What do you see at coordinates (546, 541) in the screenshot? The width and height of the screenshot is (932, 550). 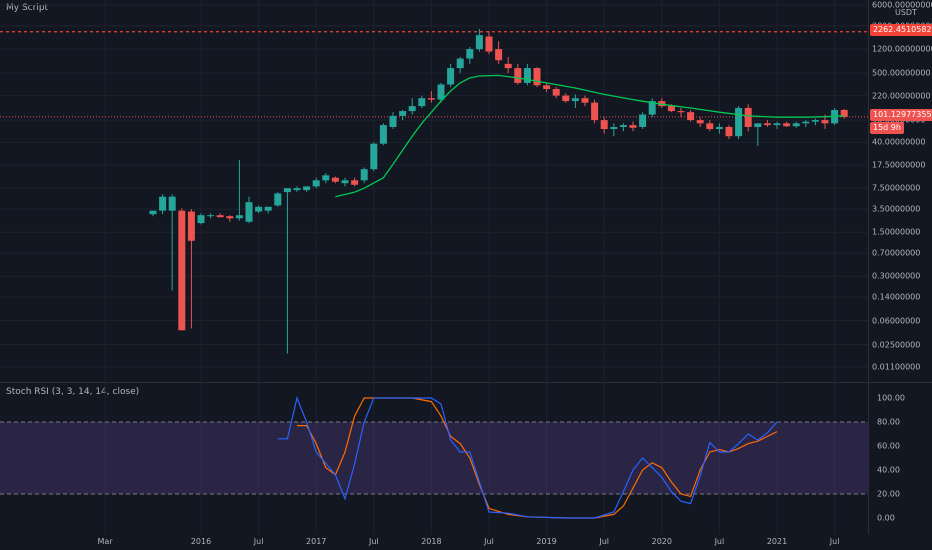 I see `time-tick-label: 2019` at bounding box center [546, 541].